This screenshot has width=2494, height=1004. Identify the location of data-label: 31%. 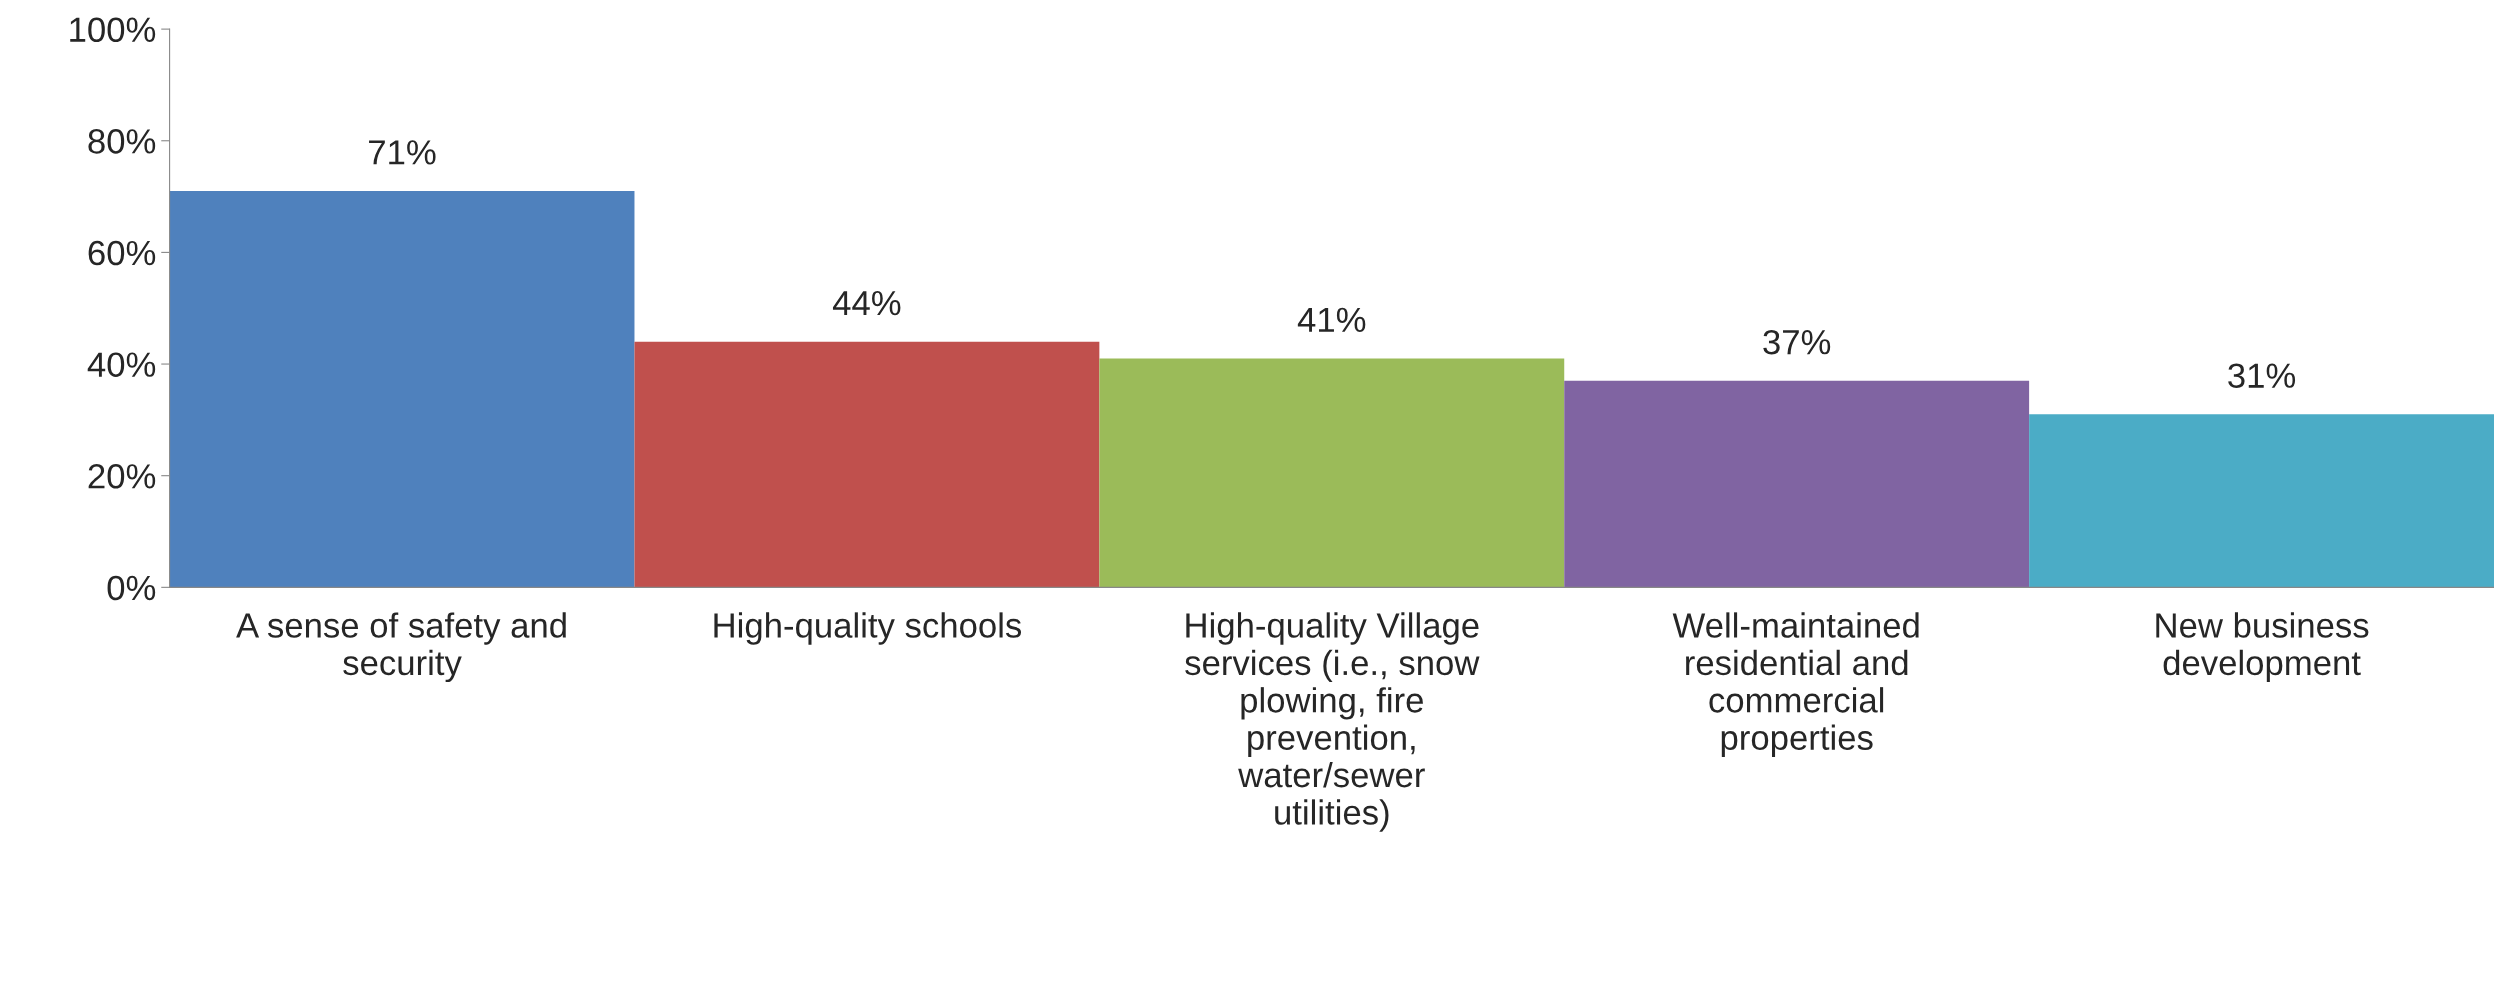
(2262, 375).